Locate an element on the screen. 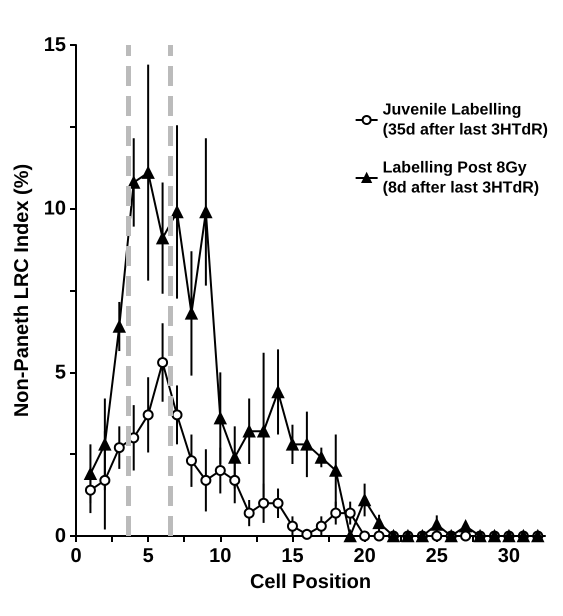 The width and height of the screenshot is (563, 616). x-tick-label: 25 is located at coordinates (437, 556).